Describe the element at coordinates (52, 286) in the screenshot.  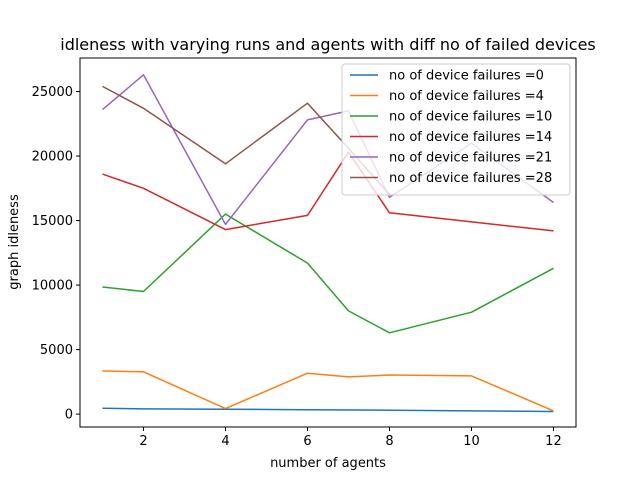
I see `y-tick-label: 10000` at that location.